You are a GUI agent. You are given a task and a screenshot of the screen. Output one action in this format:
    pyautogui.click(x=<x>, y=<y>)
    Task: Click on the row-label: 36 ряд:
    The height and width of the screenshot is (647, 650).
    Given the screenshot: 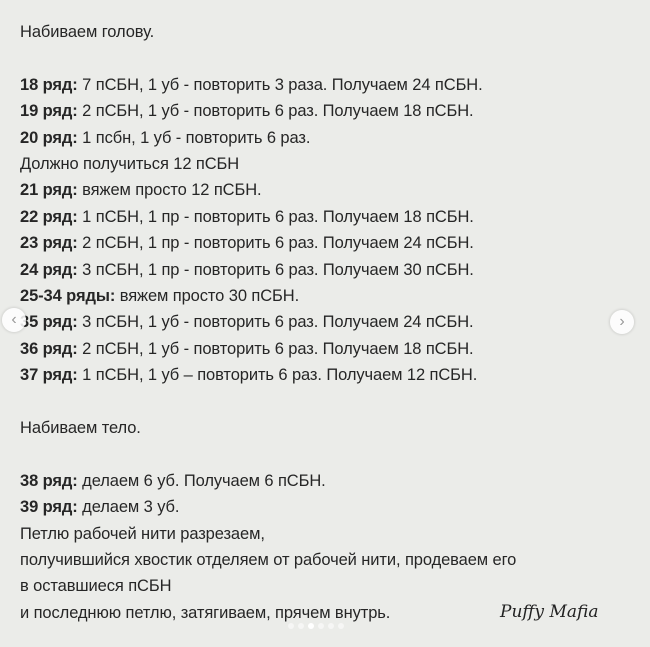 What is the action you would take?
    pyautogui.click(x=49, y=348)
    